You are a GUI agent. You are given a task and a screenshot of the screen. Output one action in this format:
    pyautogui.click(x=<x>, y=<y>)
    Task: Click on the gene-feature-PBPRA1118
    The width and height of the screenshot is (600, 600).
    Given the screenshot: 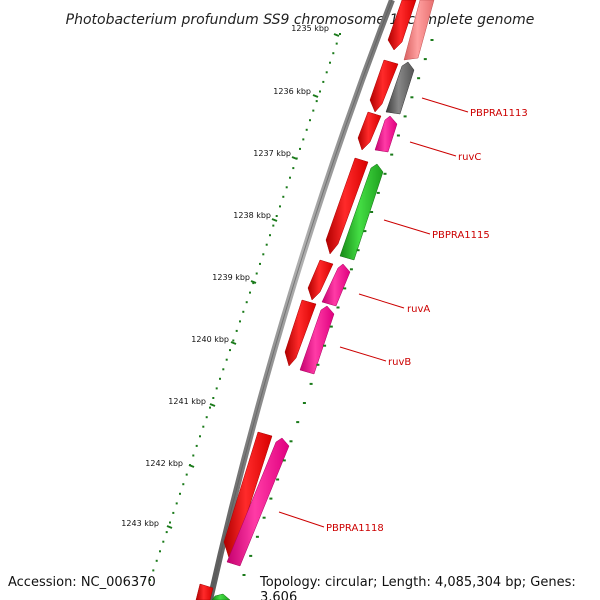 What is the action you would take?
    pyautogui.click(x=258, y=502)
    